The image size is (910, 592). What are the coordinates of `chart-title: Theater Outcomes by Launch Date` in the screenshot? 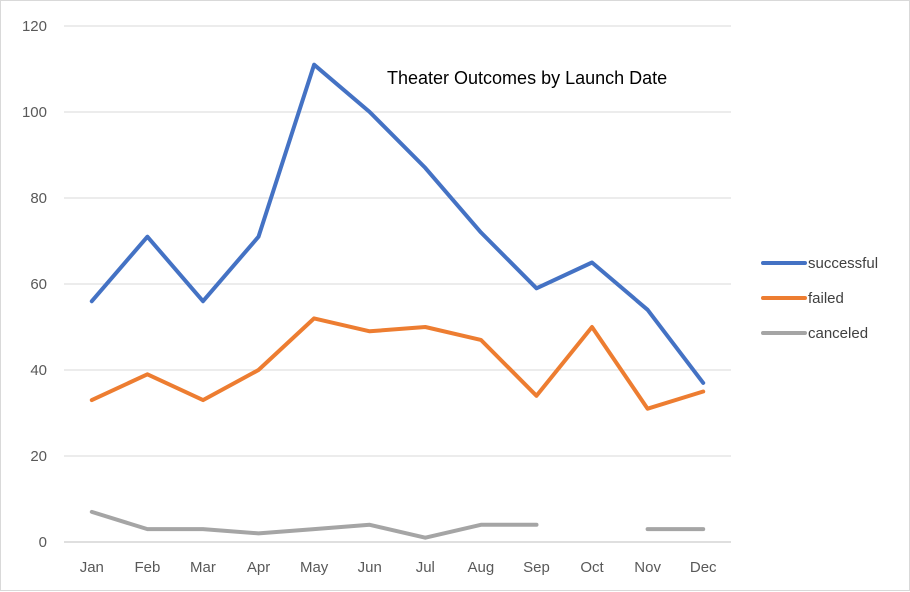 It's located at (527, 78).